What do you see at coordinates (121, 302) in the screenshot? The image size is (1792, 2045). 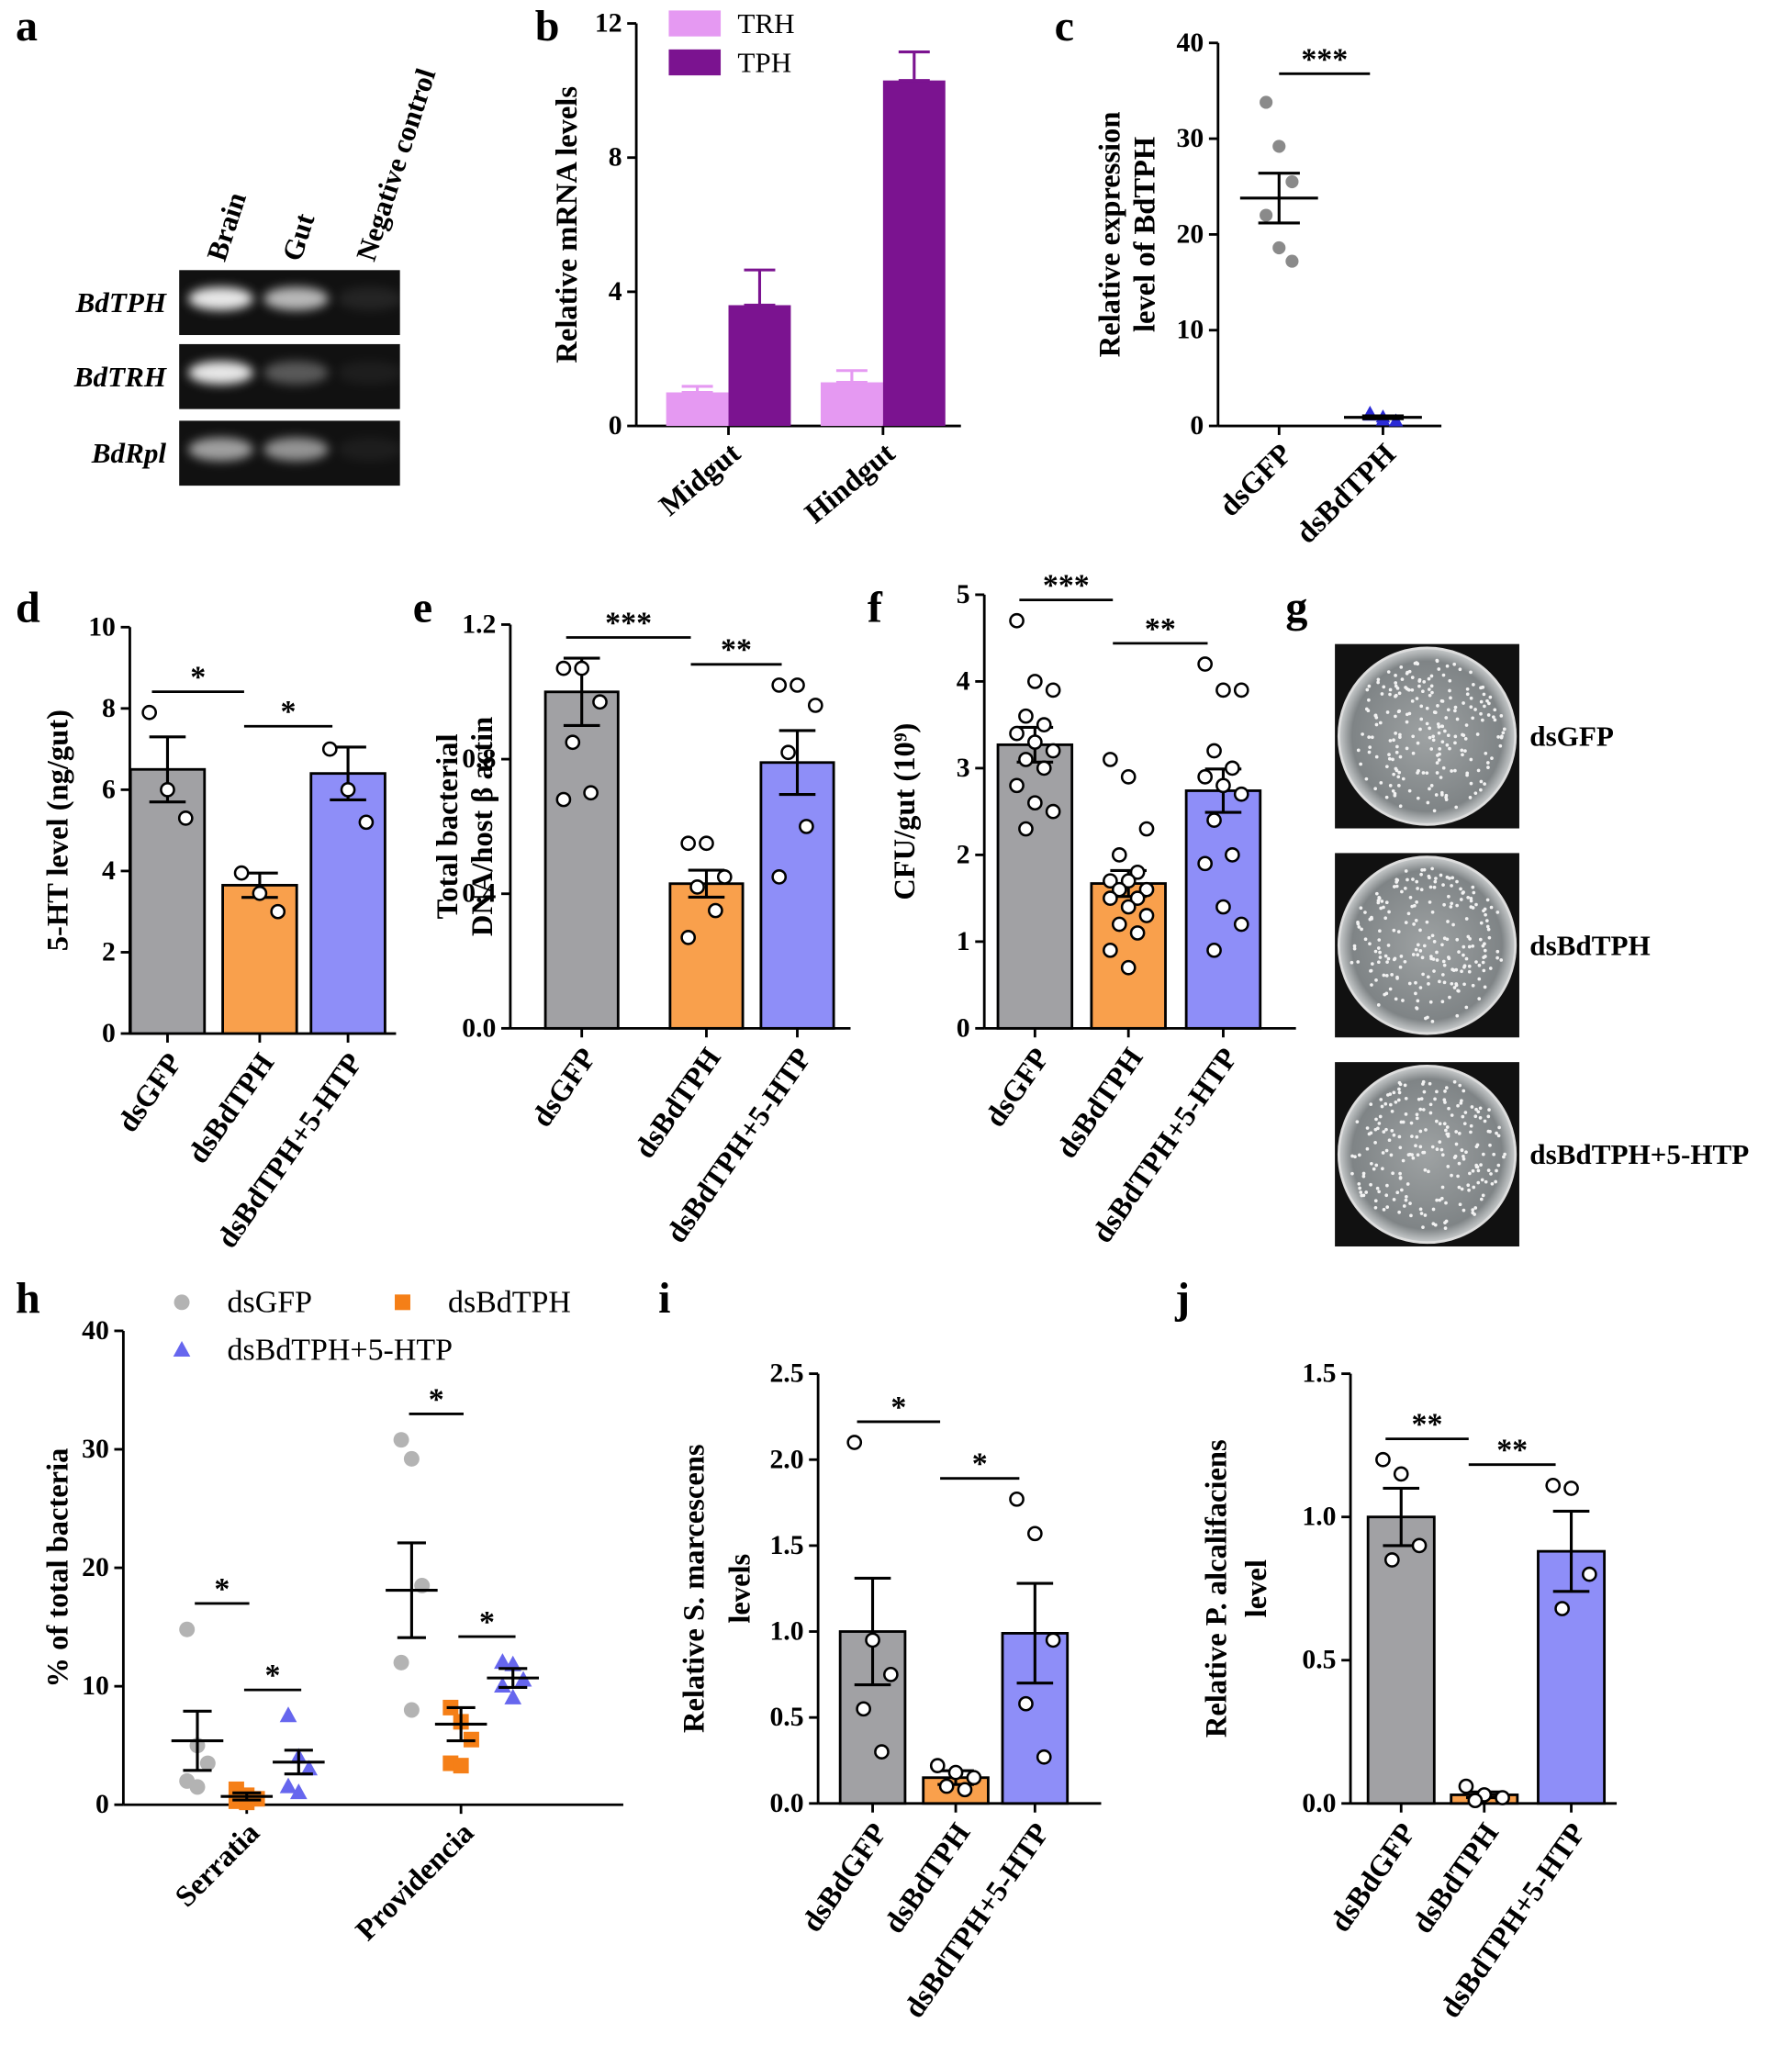 I see `gene-label: BdTPH` at bounding box center [121, 302].